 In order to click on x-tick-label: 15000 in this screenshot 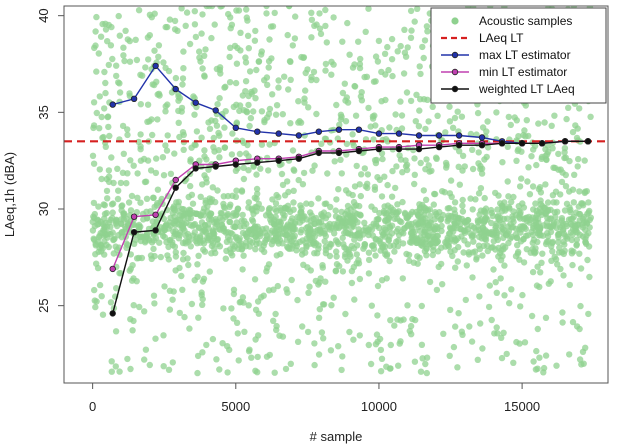, I will do `click(522, 406)`.